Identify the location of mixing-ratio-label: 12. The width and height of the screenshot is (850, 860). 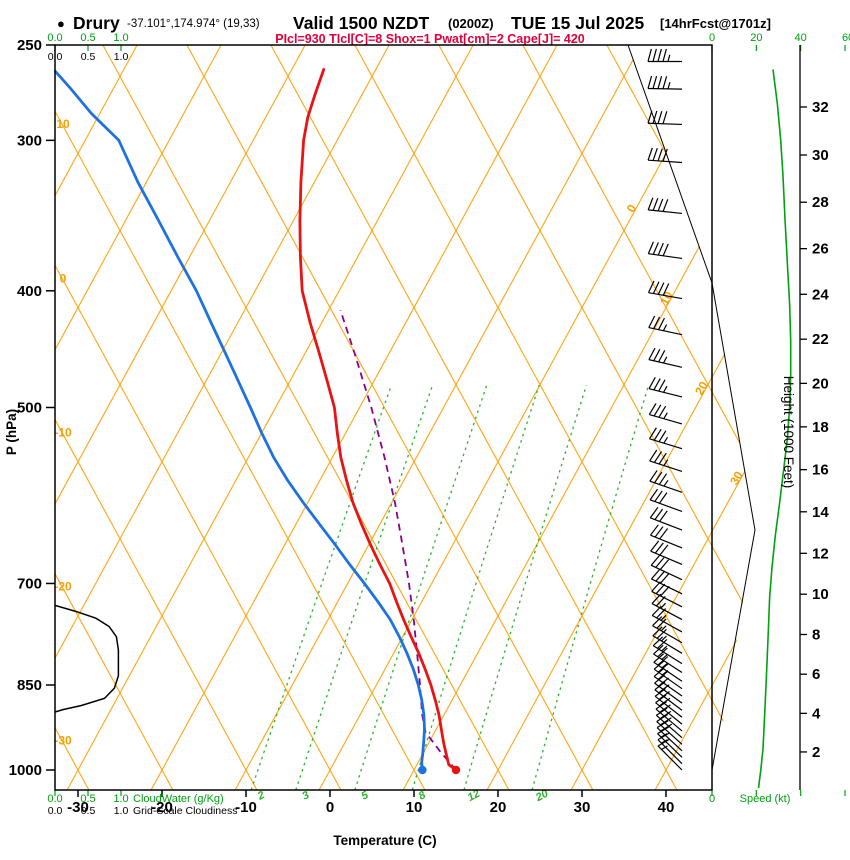
(474, 796).